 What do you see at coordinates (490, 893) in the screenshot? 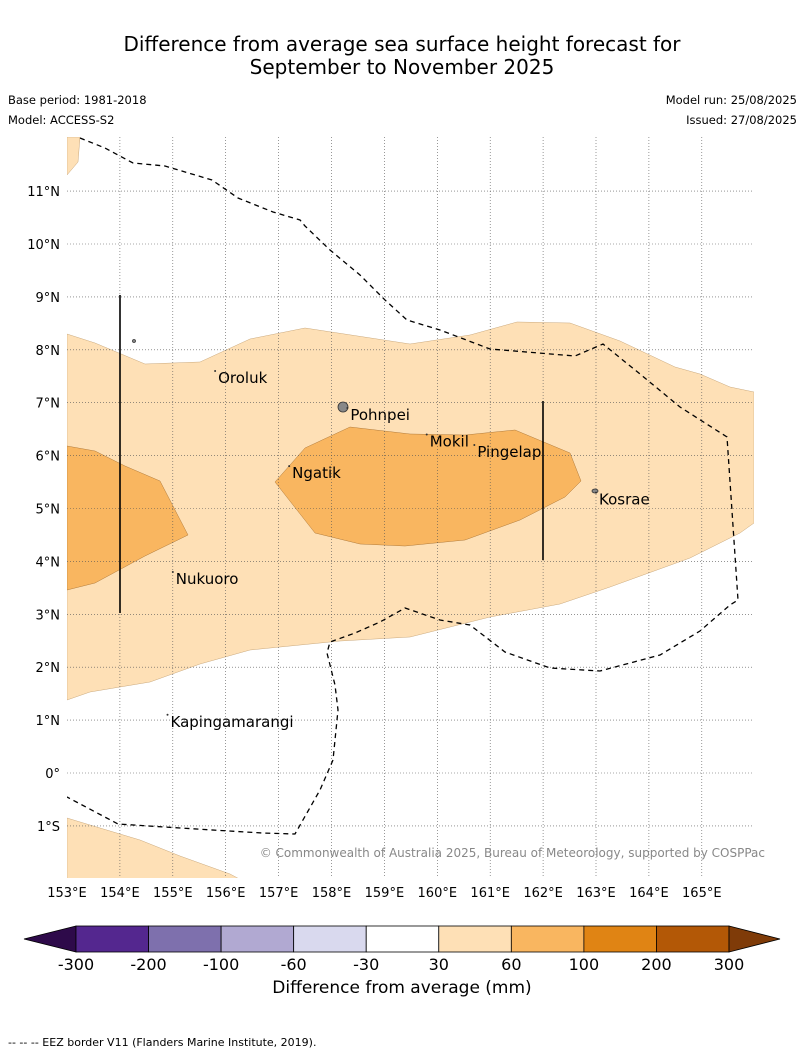
I see `lon-tick-label: 161°E` at bounding box center [490, 893].